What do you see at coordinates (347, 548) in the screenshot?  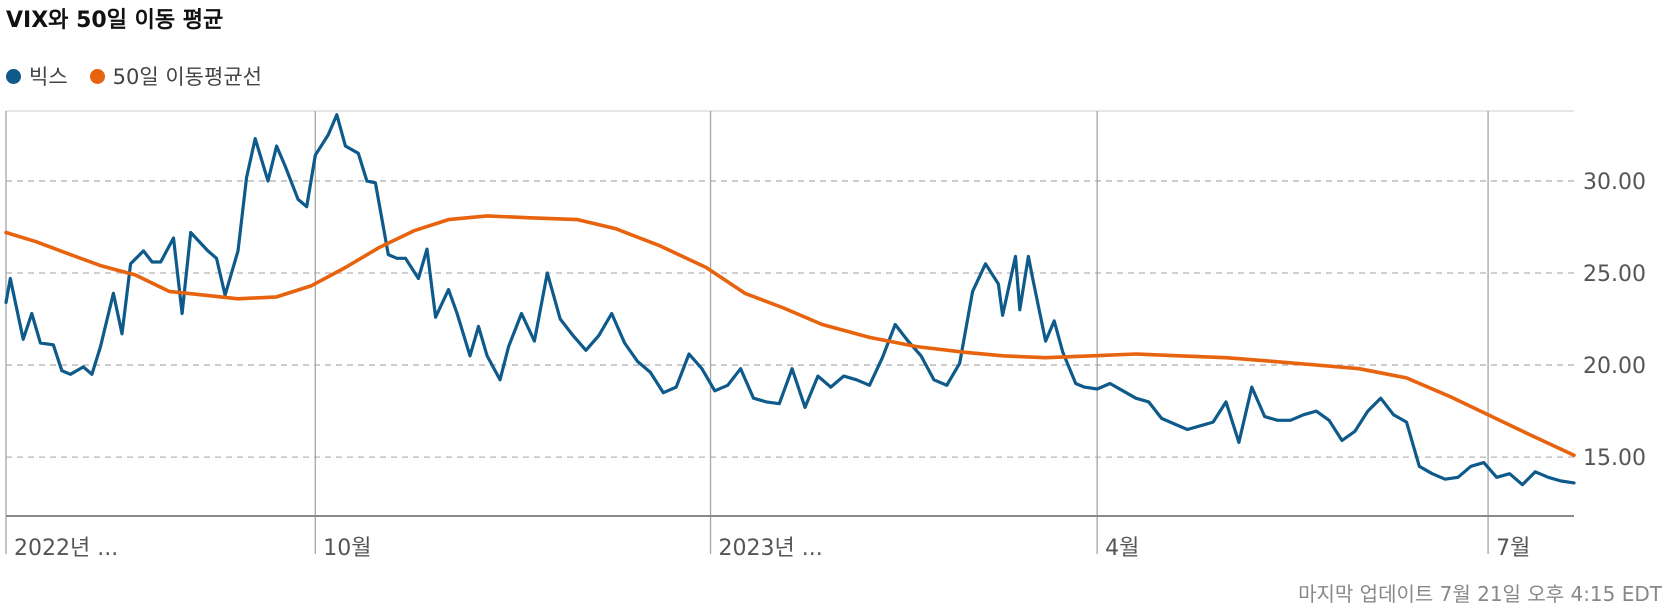 I see `x-tick-label: 10월` at bounding box center [347, 548].